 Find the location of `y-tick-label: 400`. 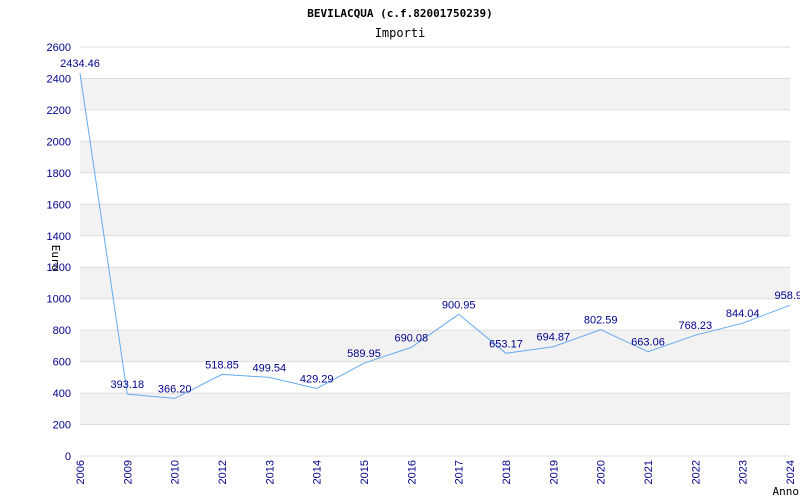

y-tick-label: 400 is located at coordinates (62, 394).